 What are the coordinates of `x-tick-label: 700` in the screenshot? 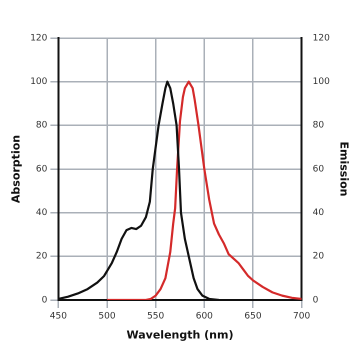 It's located at (301, 317).